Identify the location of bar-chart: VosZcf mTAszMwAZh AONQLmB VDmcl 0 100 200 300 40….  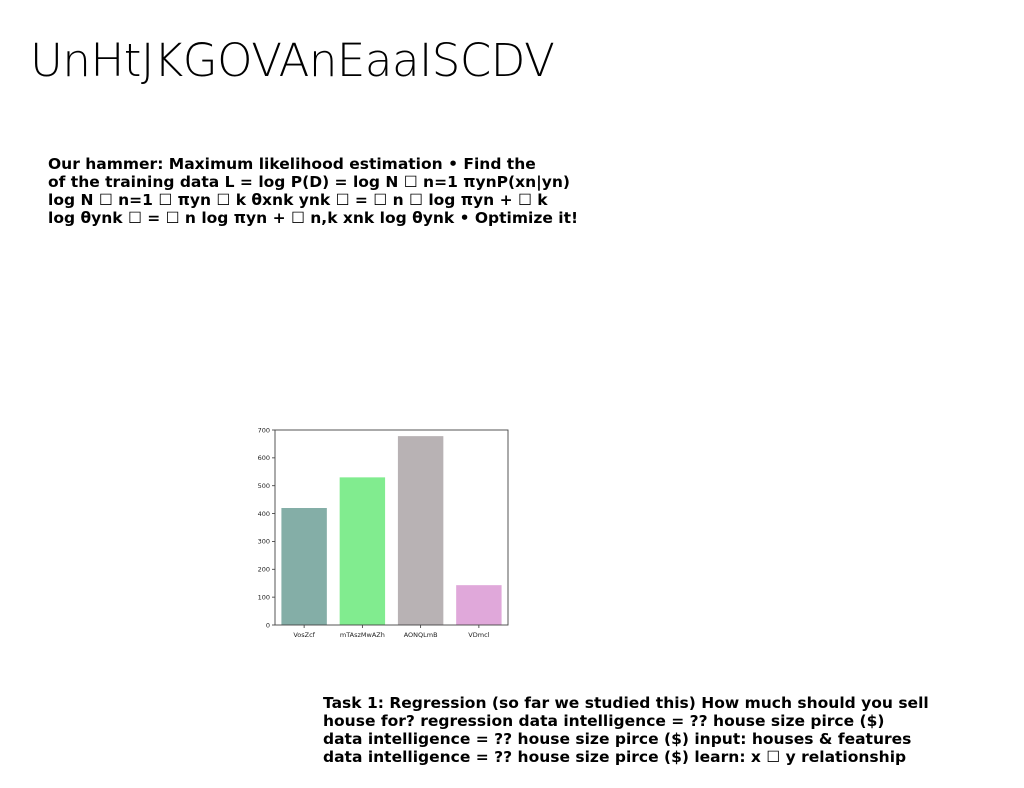
(383, 532).